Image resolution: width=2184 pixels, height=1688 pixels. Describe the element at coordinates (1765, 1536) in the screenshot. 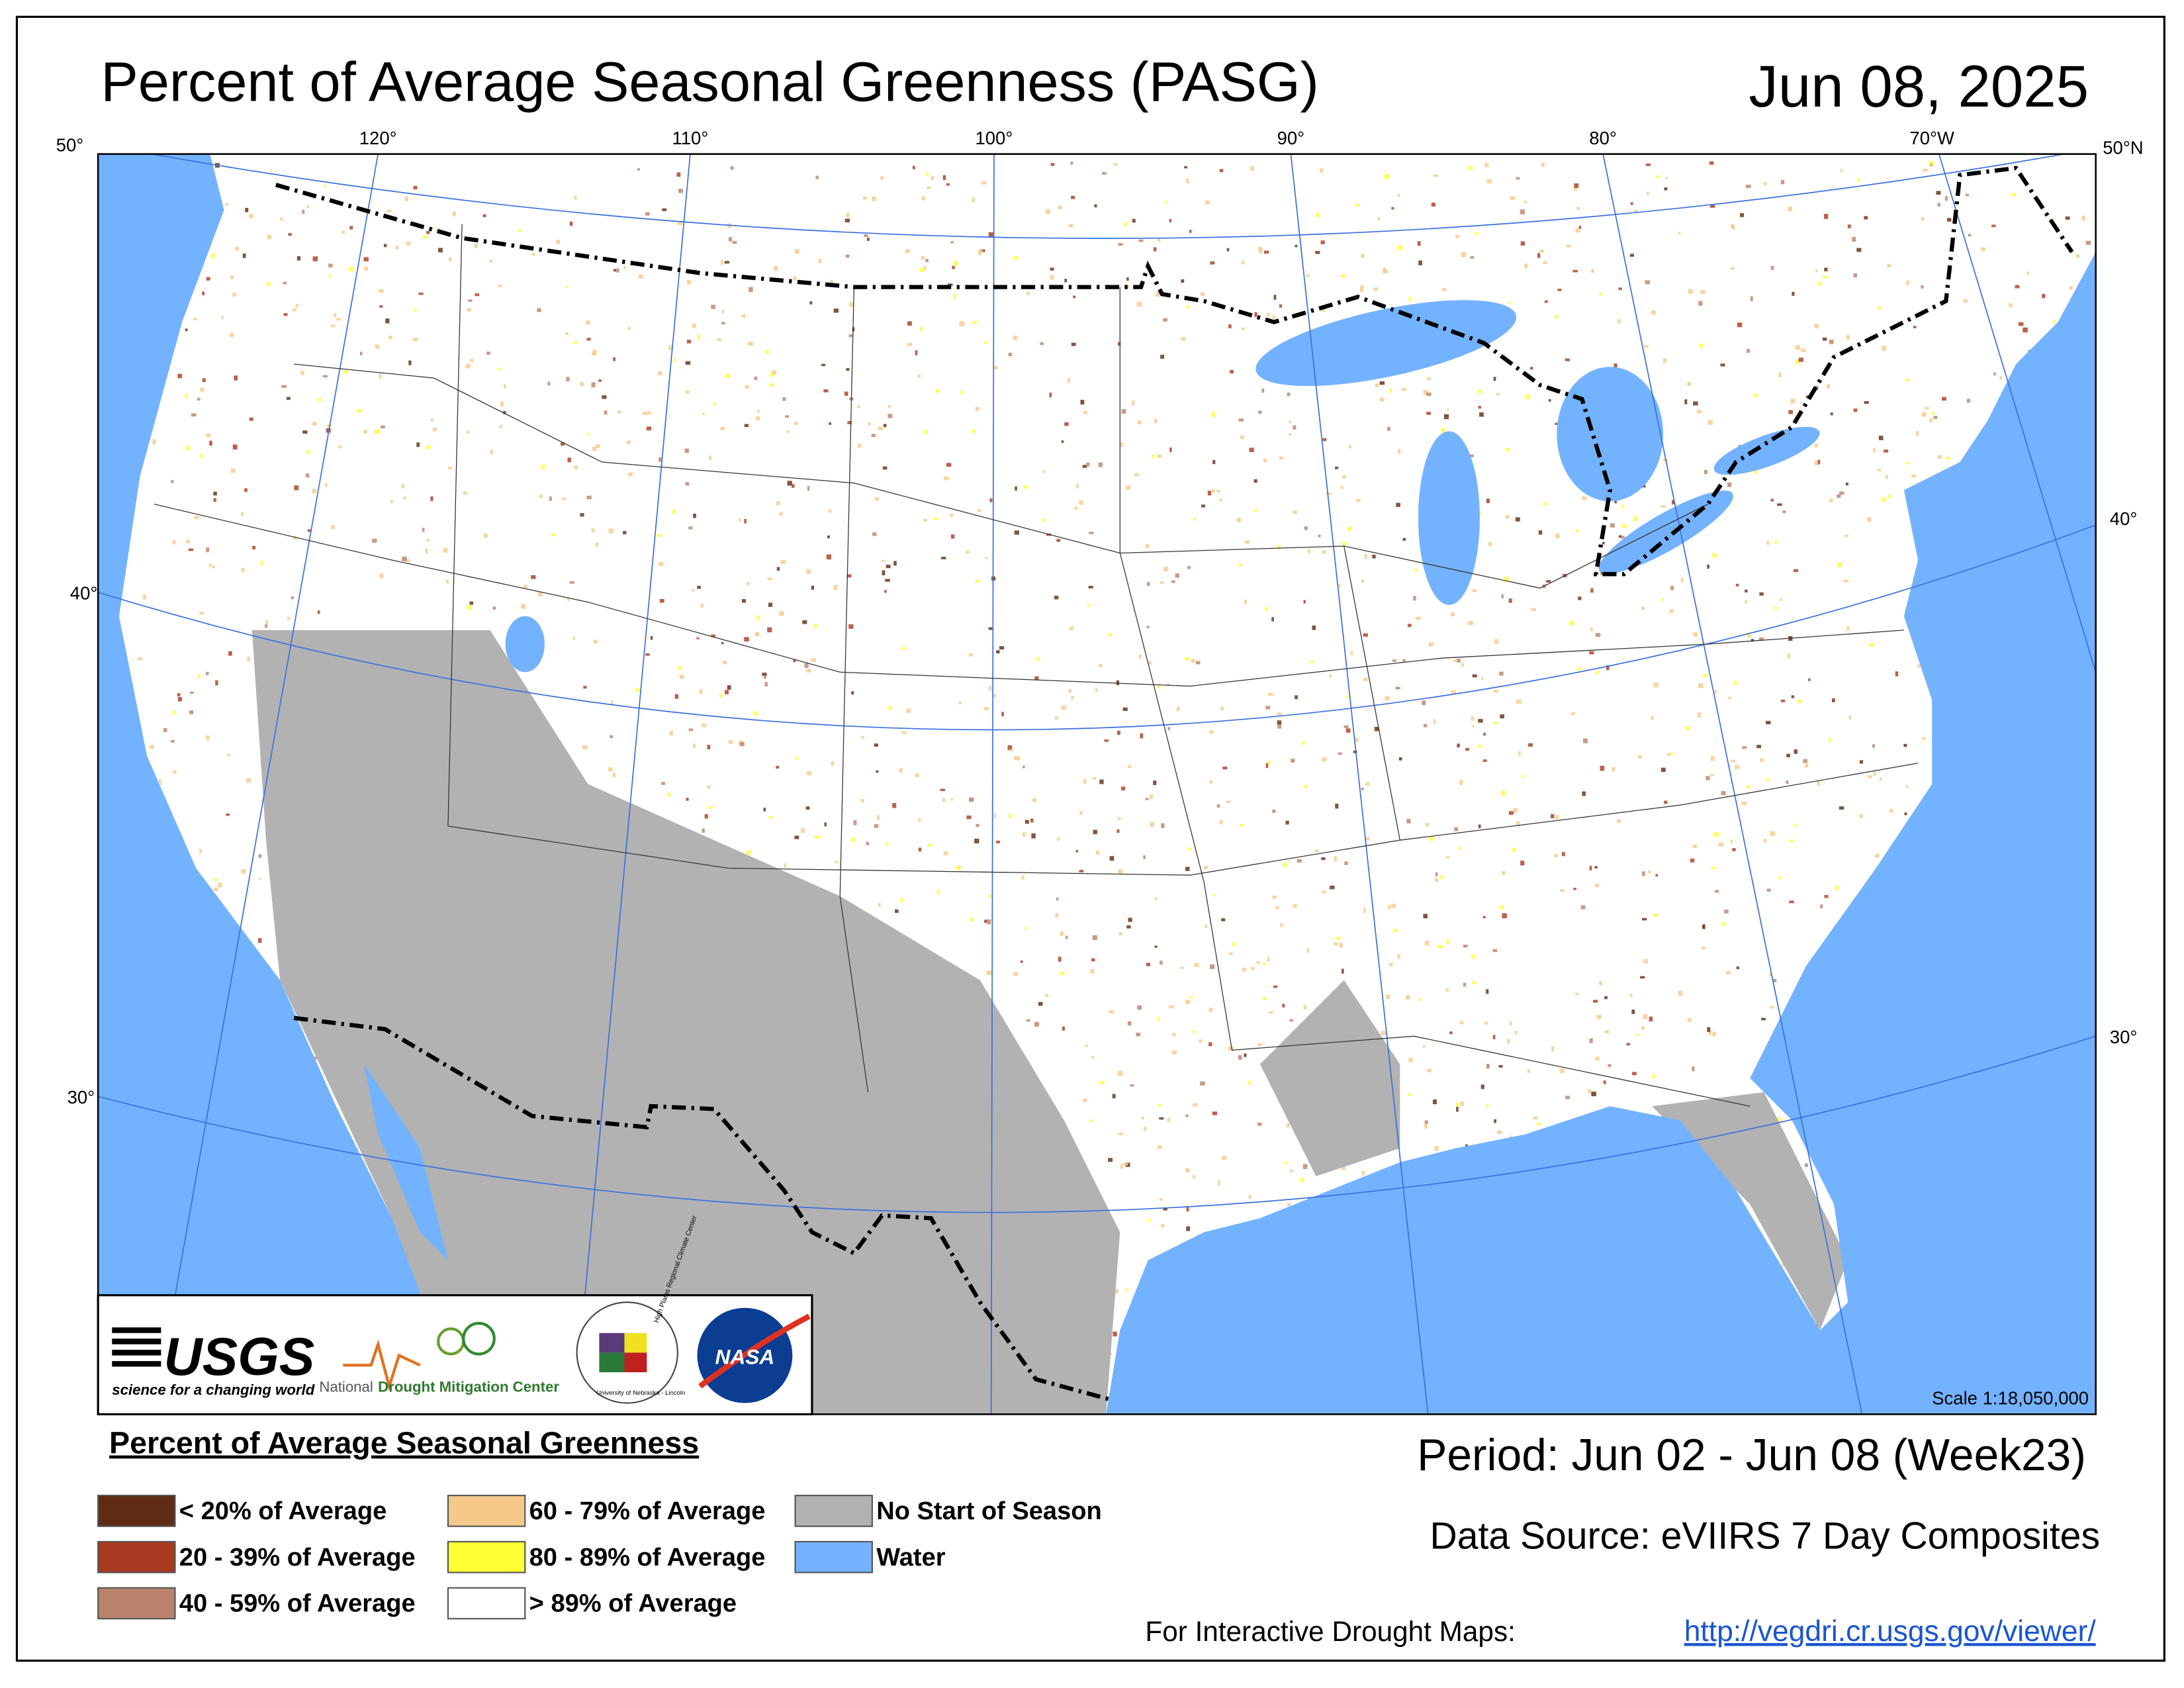

I see `data-source: Data Source: eVIIRS 7 Day Composites` at that location.